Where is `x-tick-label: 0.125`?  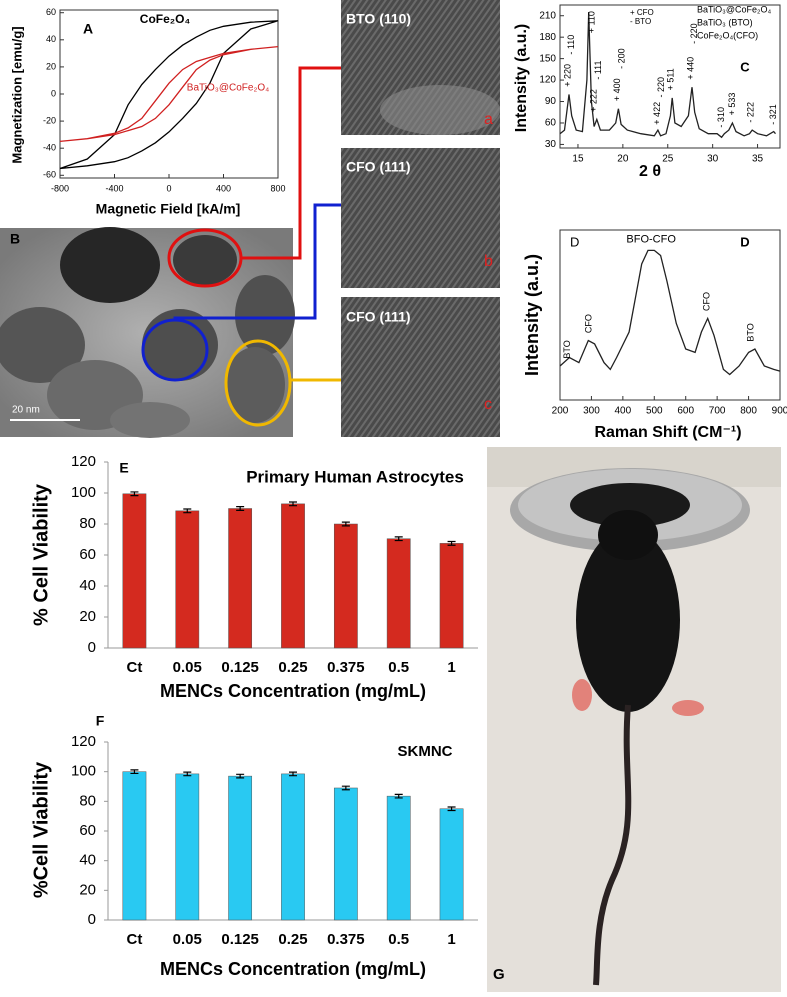
x-tick-label: 0.125 is located at coordinates (240, 667).